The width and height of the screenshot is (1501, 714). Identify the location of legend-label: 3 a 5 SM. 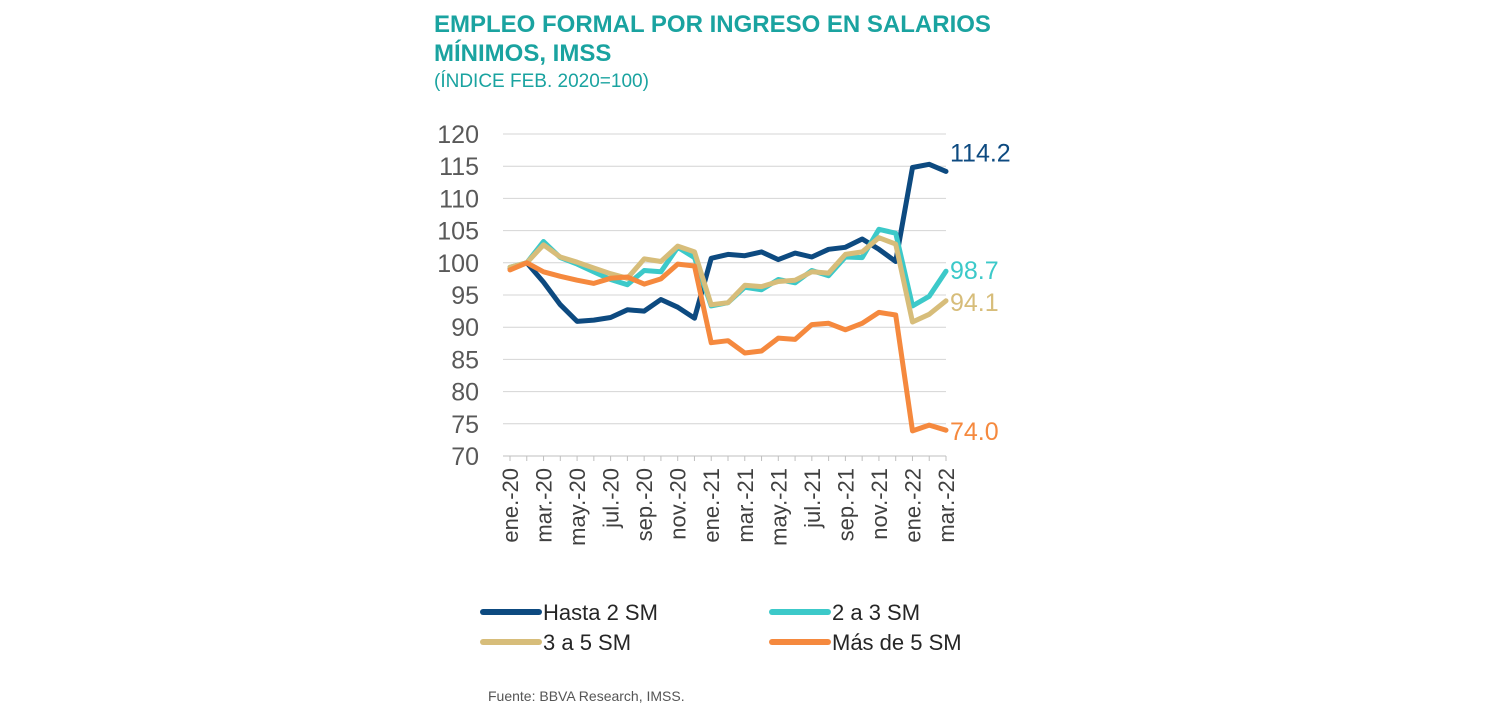
(587, 642).